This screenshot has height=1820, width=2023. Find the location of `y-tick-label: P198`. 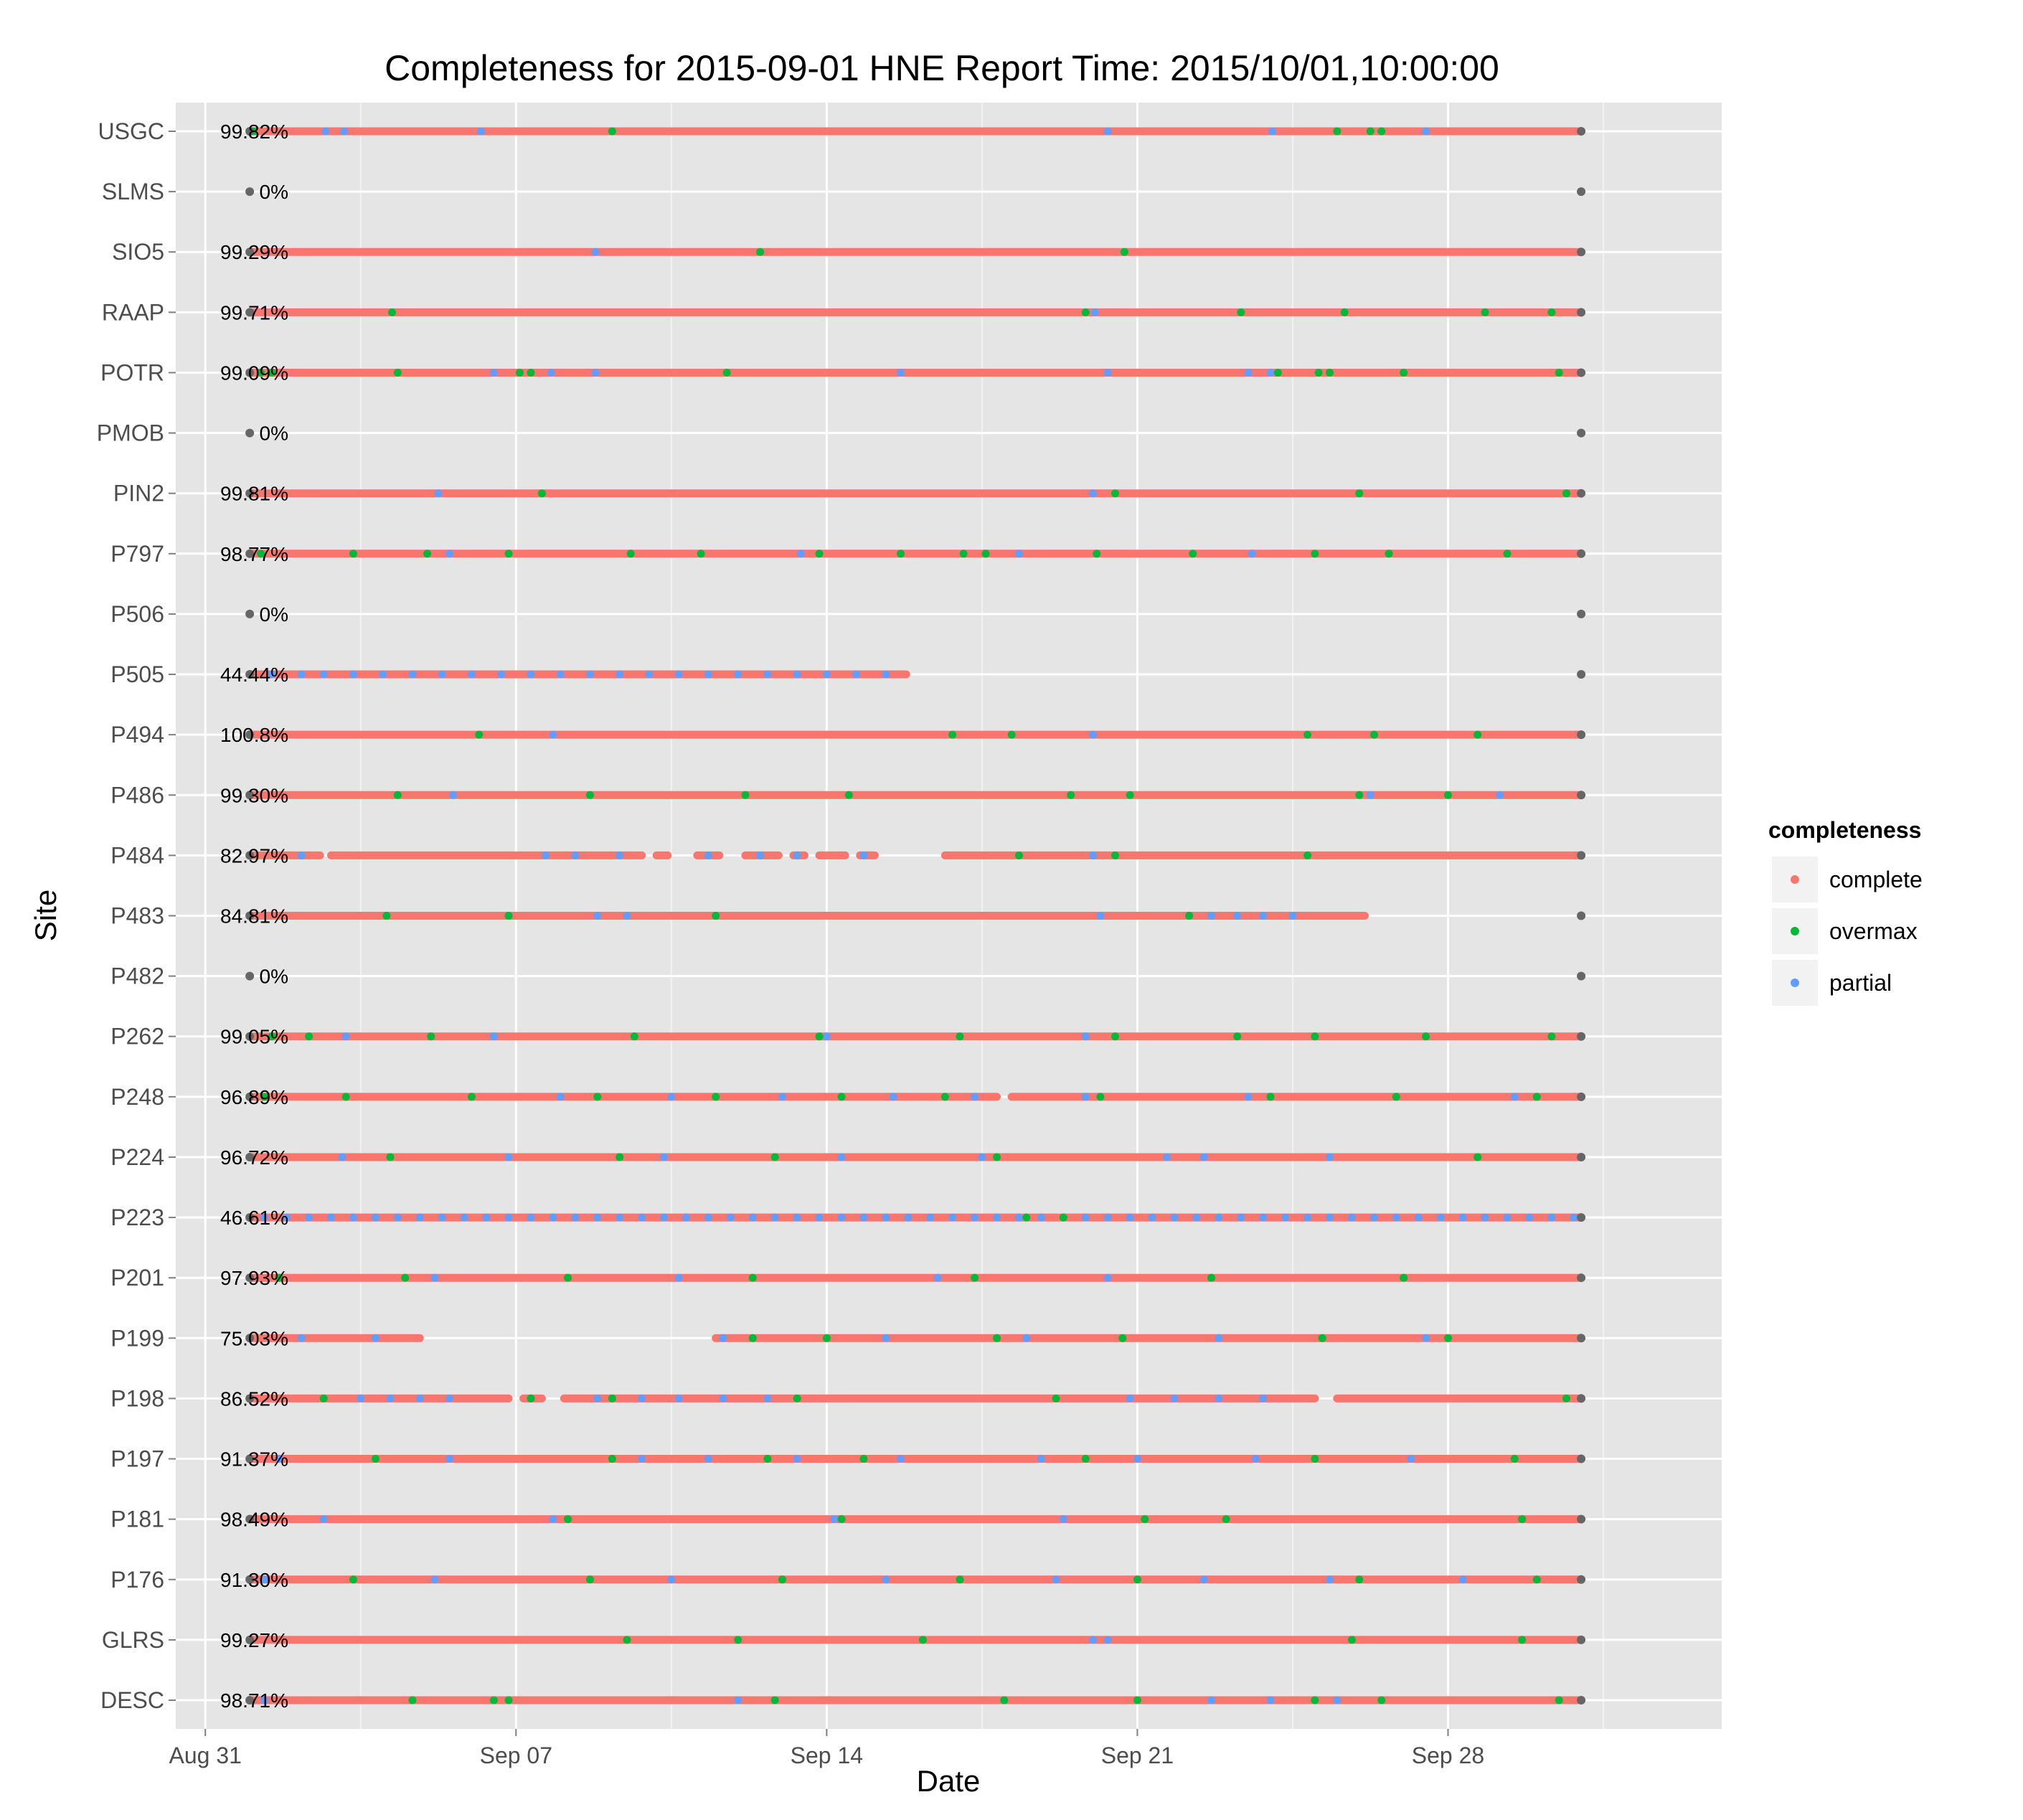

y-tick-label: P198 is located at coordinates (137, 1398).